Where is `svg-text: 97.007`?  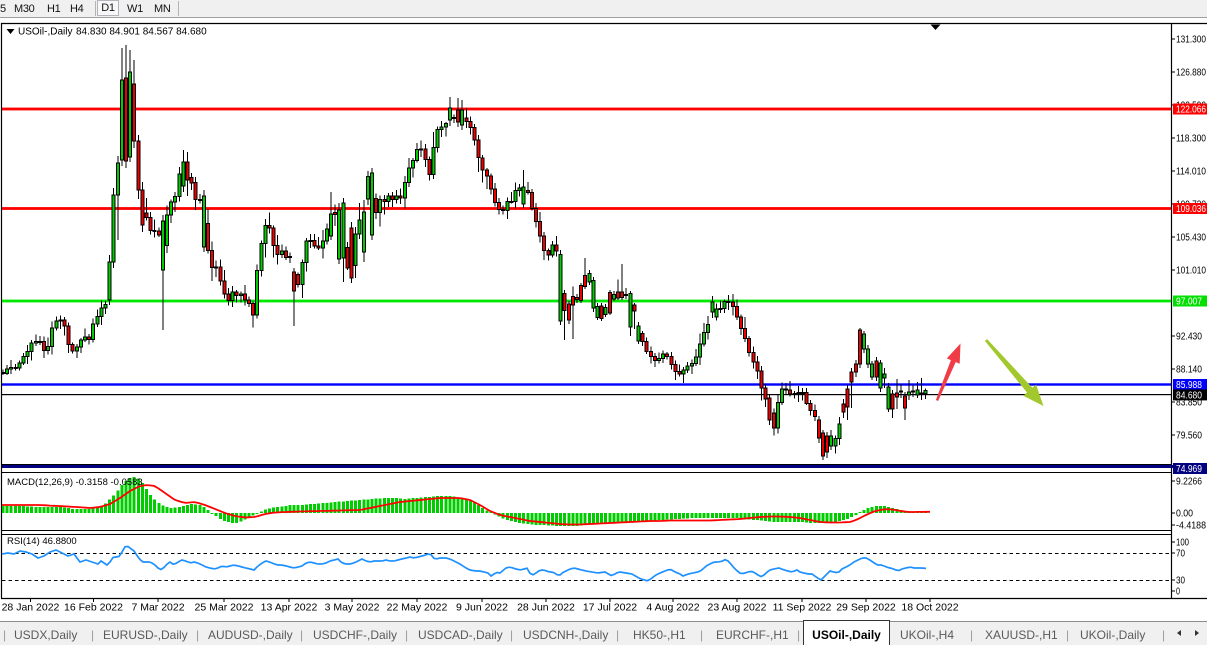 svg-text: 97.007 is located at coordinates (1189, 302).